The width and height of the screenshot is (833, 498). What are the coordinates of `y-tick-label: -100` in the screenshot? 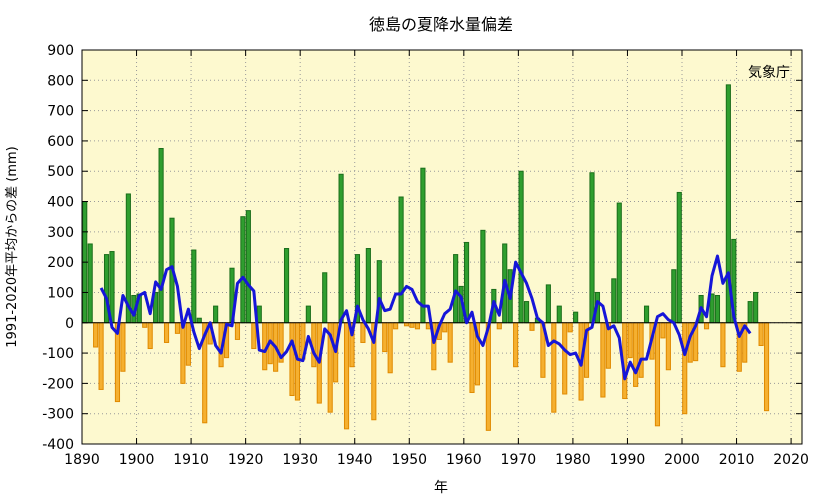 It's located at (58, 354).